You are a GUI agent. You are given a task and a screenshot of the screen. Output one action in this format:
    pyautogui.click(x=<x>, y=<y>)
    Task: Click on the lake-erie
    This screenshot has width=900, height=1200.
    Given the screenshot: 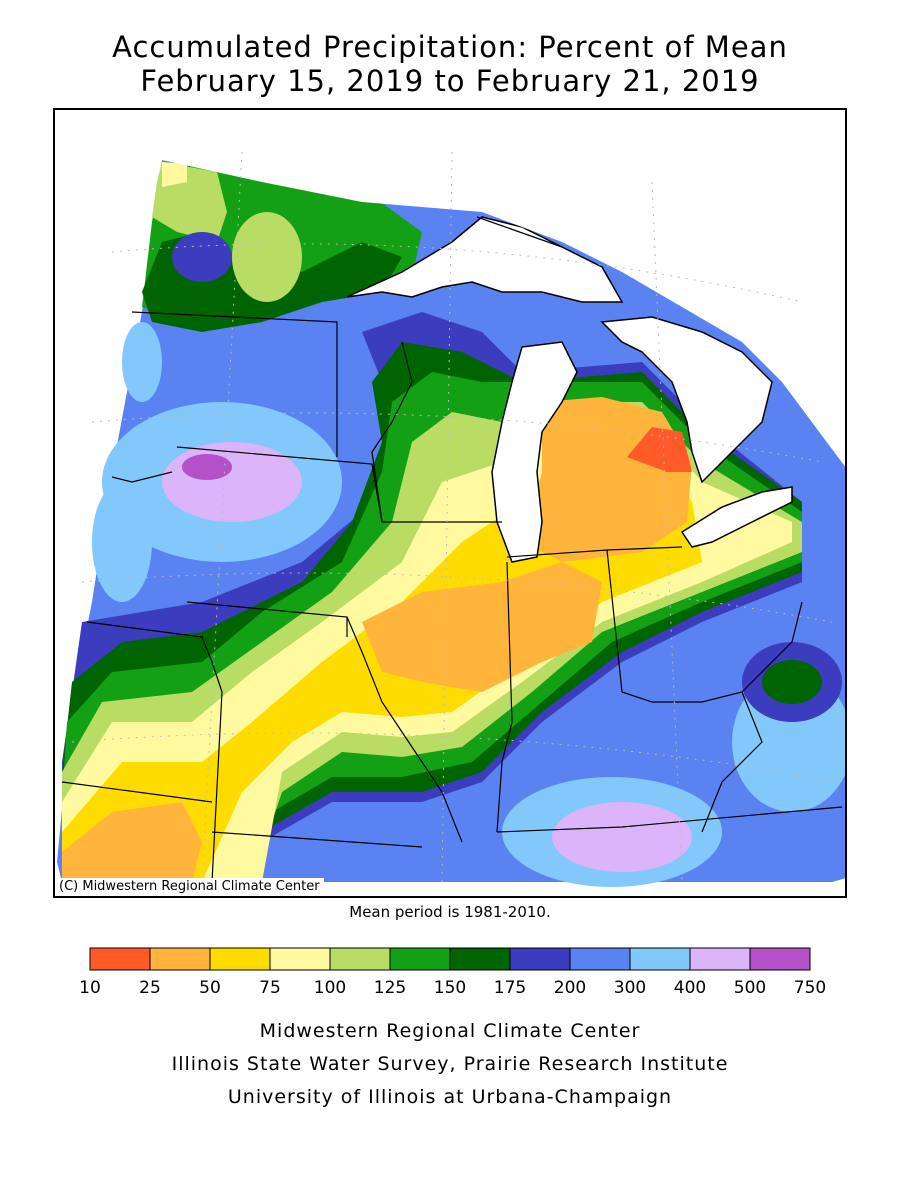 What is the action you would take?
    pyautogui.click(x=736, y=517)
    